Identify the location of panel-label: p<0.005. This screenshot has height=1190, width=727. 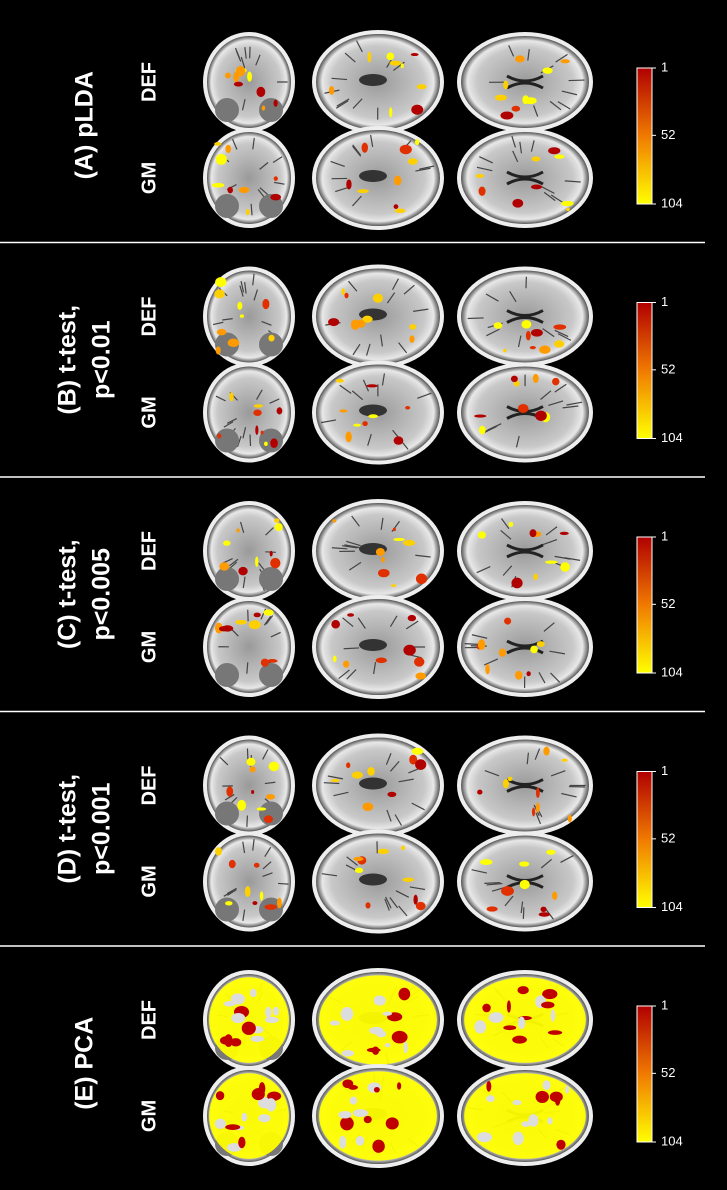
(102, 594).